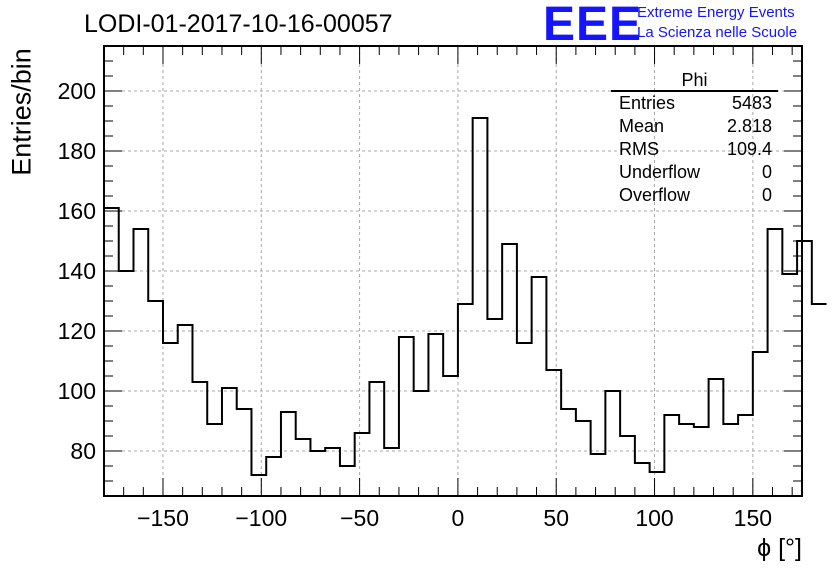 This screenshot has width=836, height=572. Describe the element at coordinates (21, 112) in the screenshot. I see `y-axis-label: Entries/bin` at that location.